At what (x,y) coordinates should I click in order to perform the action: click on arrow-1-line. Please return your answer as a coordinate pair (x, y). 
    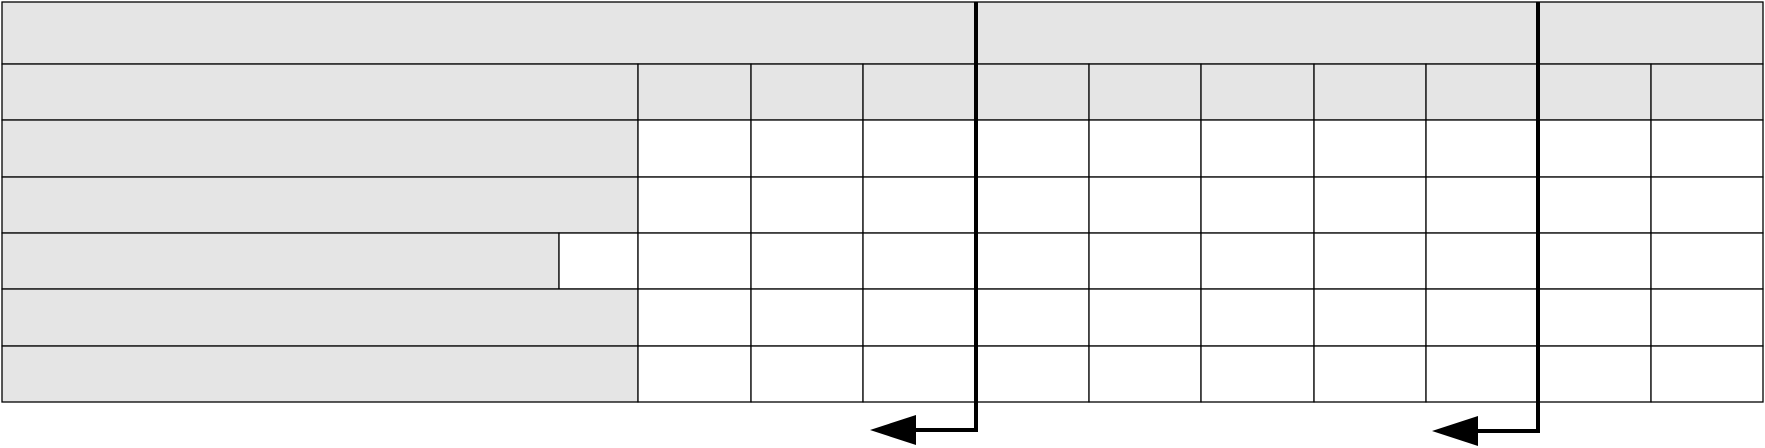
    Looking at the image, I should click on (945, 217).